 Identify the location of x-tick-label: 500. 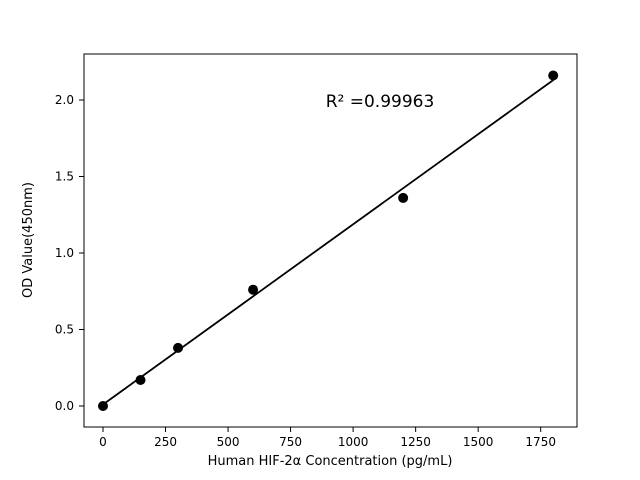
(228, 442).